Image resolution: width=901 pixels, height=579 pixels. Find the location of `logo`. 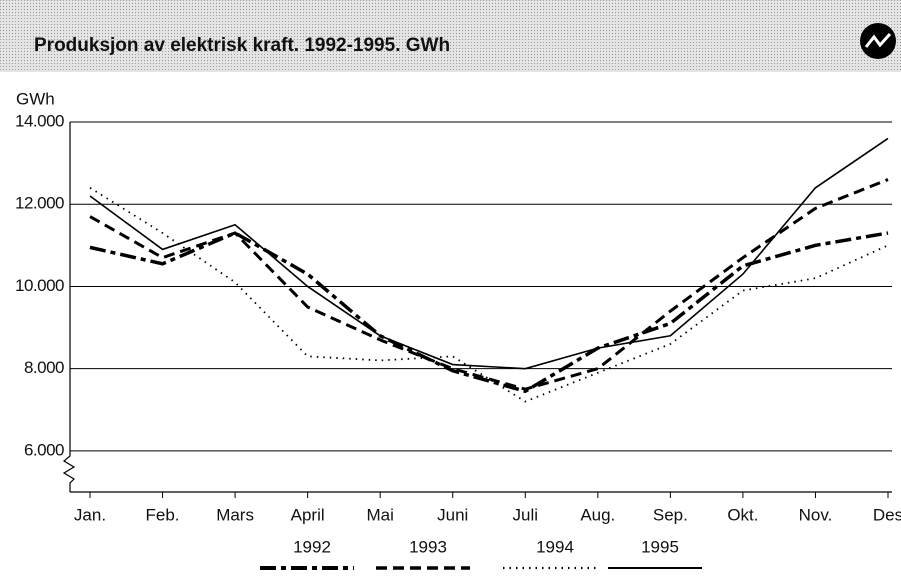

logo is located at coordinates (878, 41).